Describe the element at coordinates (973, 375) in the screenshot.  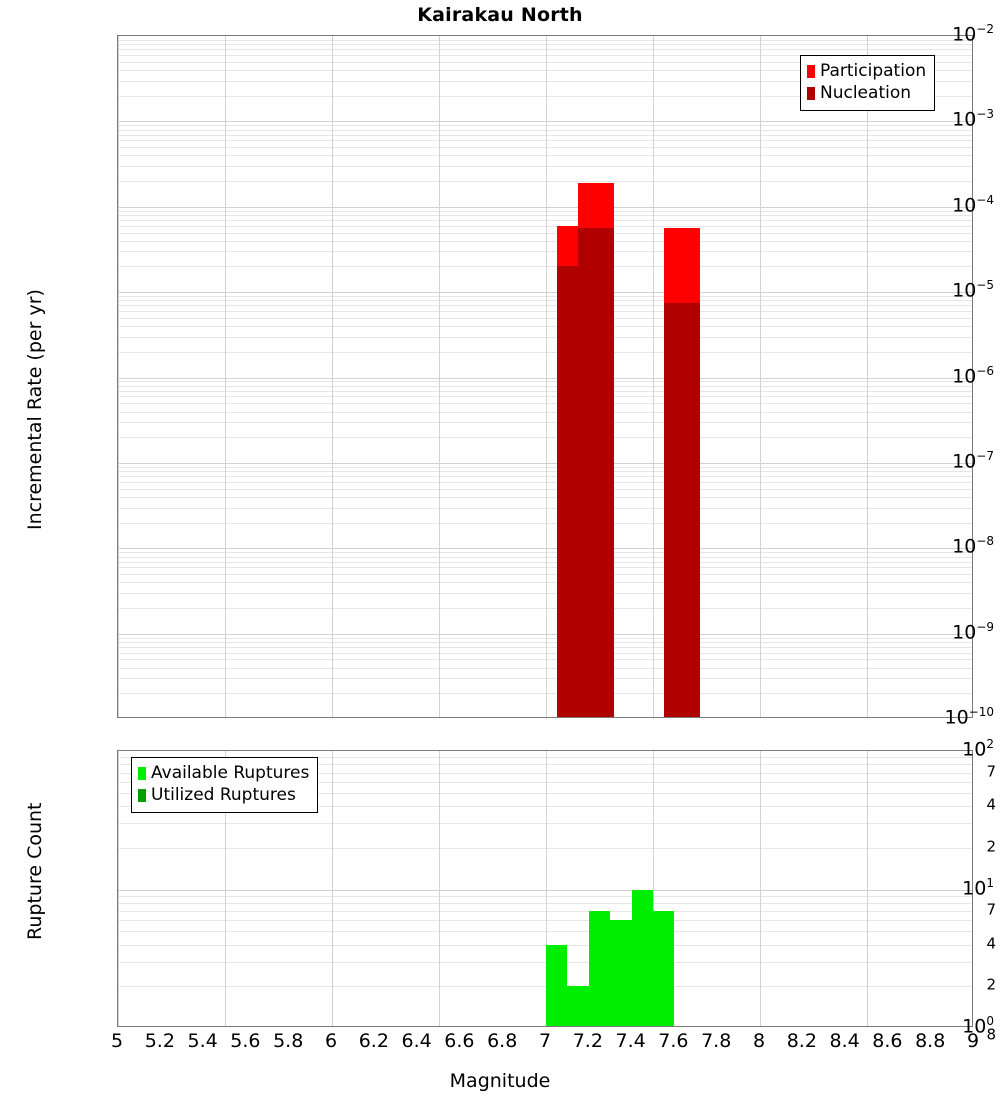
I see `y-tick-label: 10⁻⁶` at that location.